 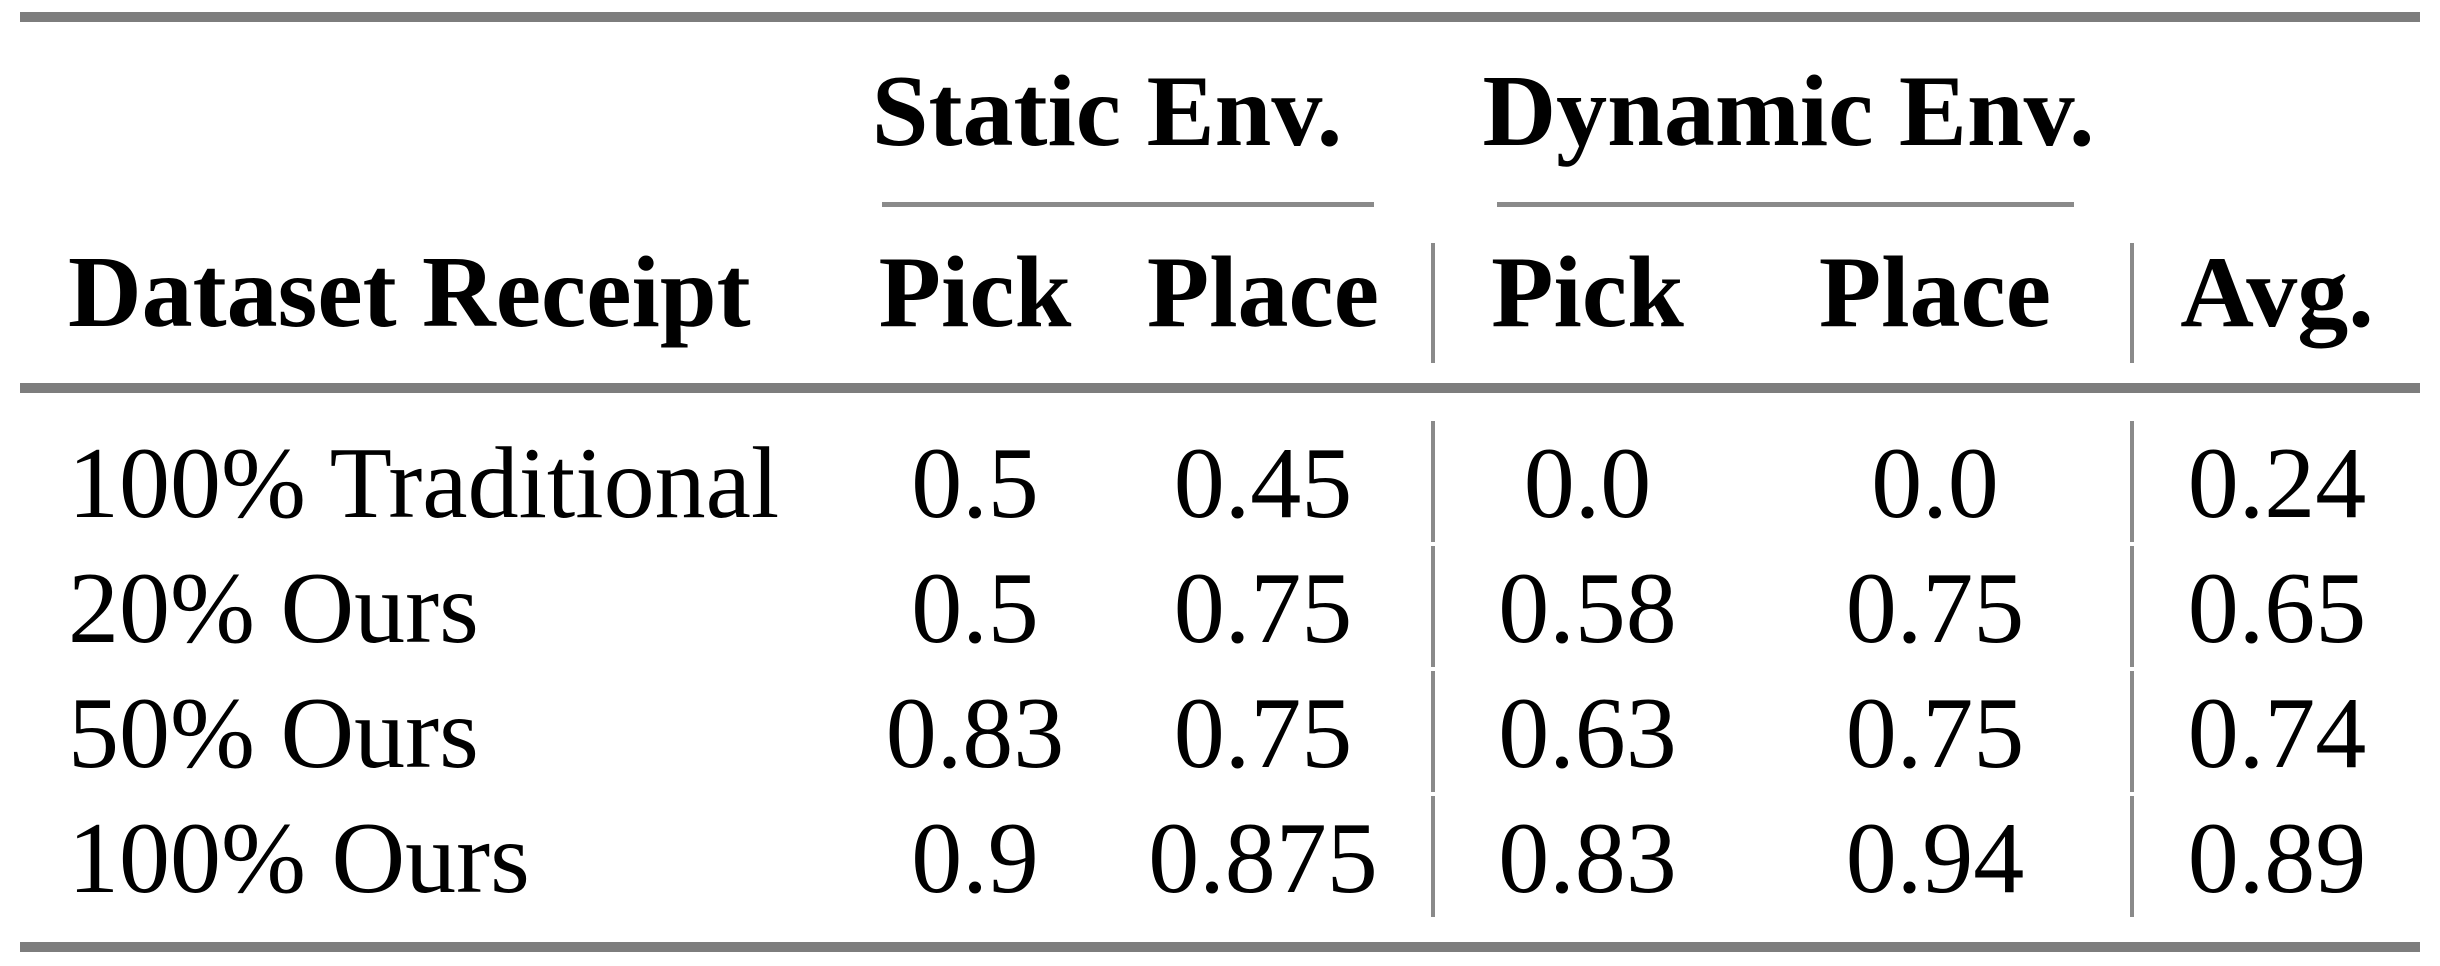 I want to click on col-header-dataset-receipt: Dataset Receipt, so click(x=409, y=292).